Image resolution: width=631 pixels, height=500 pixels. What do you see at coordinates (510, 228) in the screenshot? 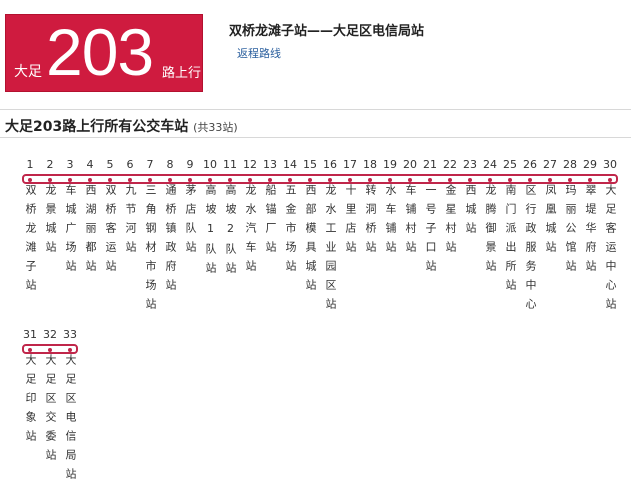
I see `bus-stop: 25 南门派出所站` at bounding box center [510, 228].